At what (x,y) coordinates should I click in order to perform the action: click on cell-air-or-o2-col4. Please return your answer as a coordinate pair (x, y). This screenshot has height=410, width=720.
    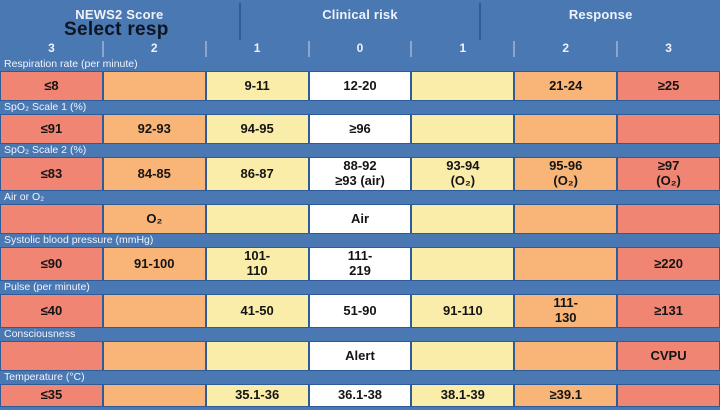
    Looking at the image, I should click on (463, 219).